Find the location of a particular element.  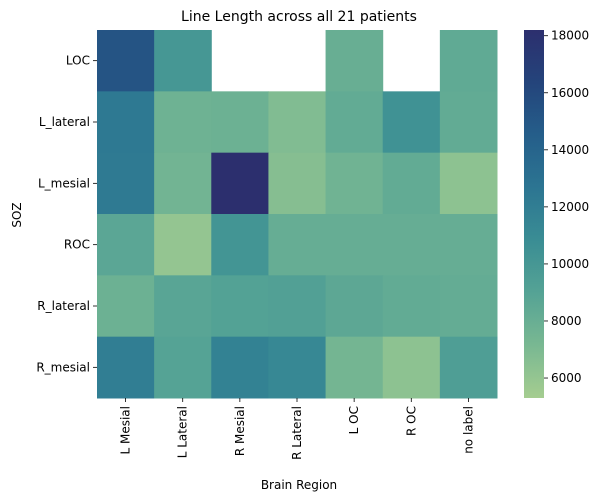

colorbar-tick-label: 10000 is located at coordinates (570, 264).